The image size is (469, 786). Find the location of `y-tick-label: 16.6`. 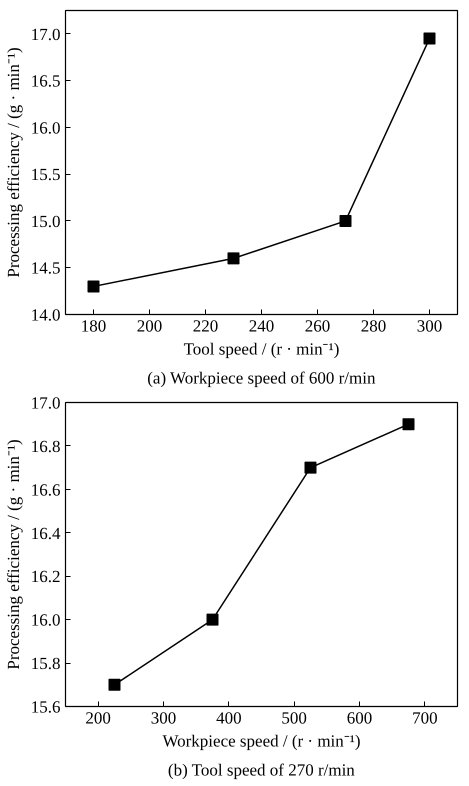

y-tick-label: 16.6 is located at coordinates (45, 490).